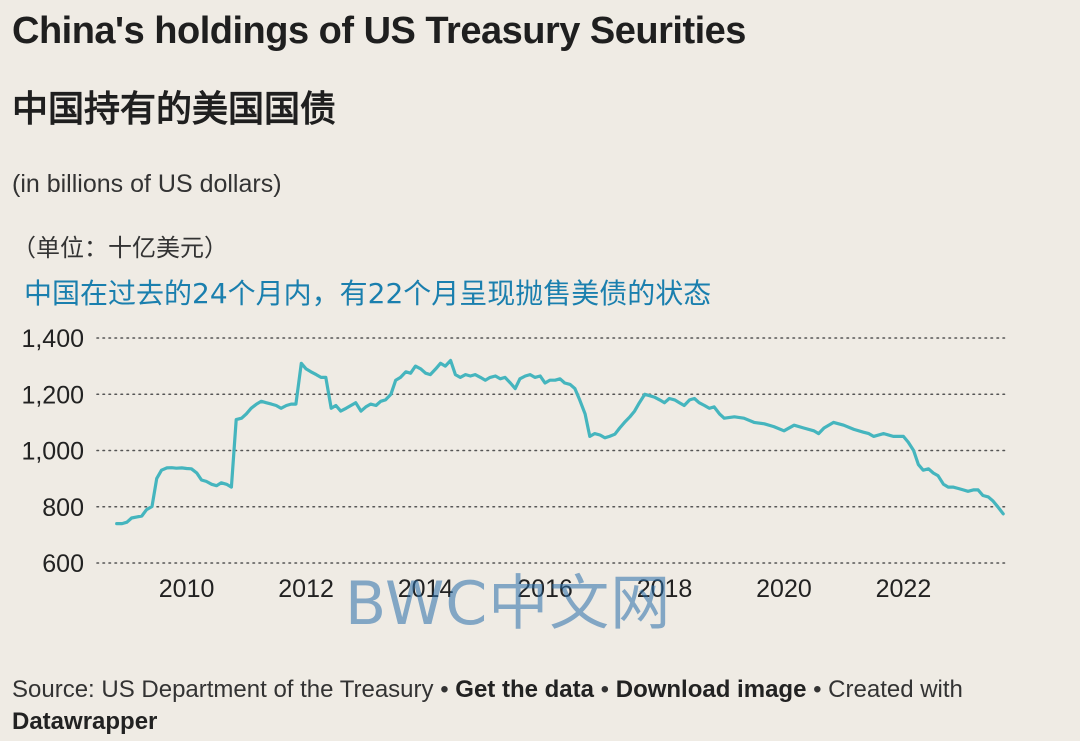 The width and height of the screenshot is (1080, 741). I want to click on chart-title-chinese: 中国持有的美国国债, so click(174, 109).